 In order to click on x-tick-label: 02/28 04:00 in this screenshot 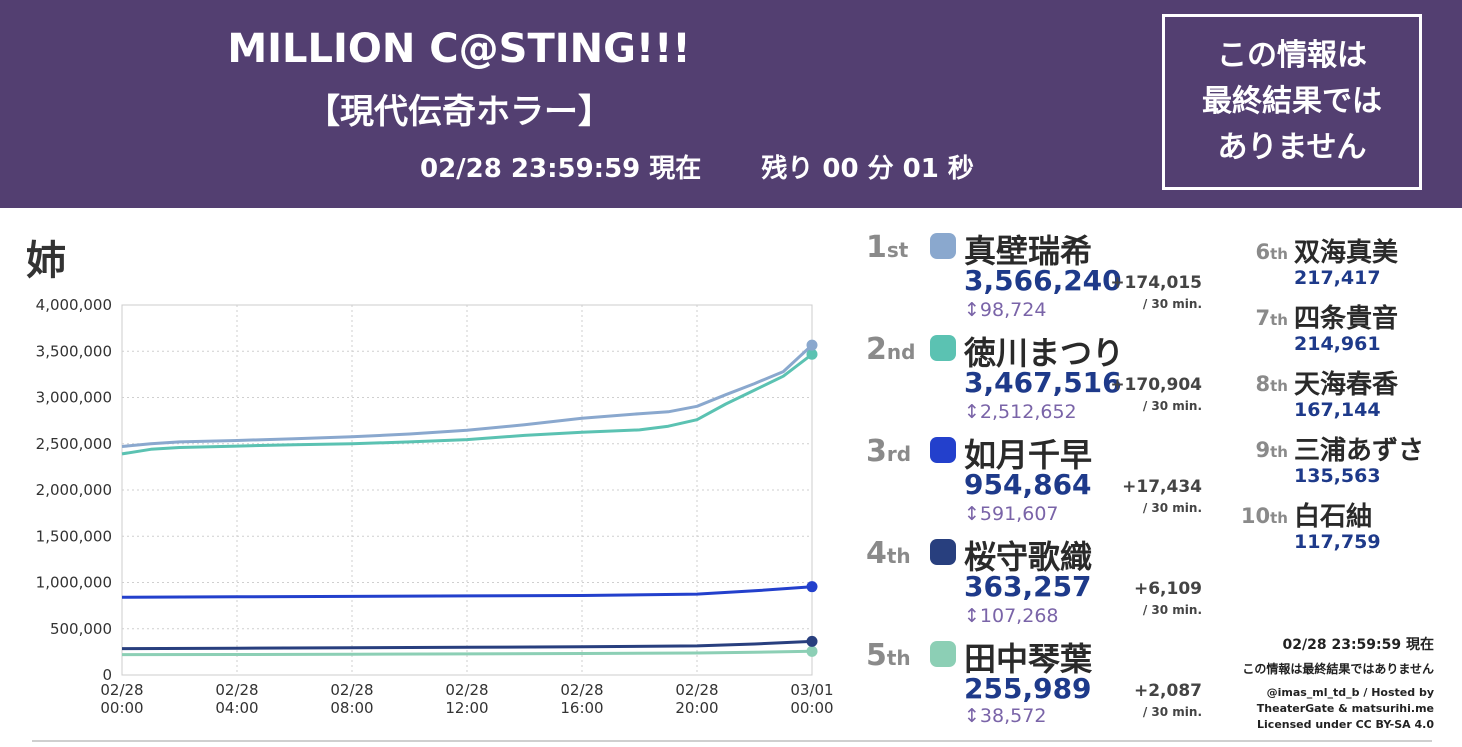, I will do `click(236, 699)`.